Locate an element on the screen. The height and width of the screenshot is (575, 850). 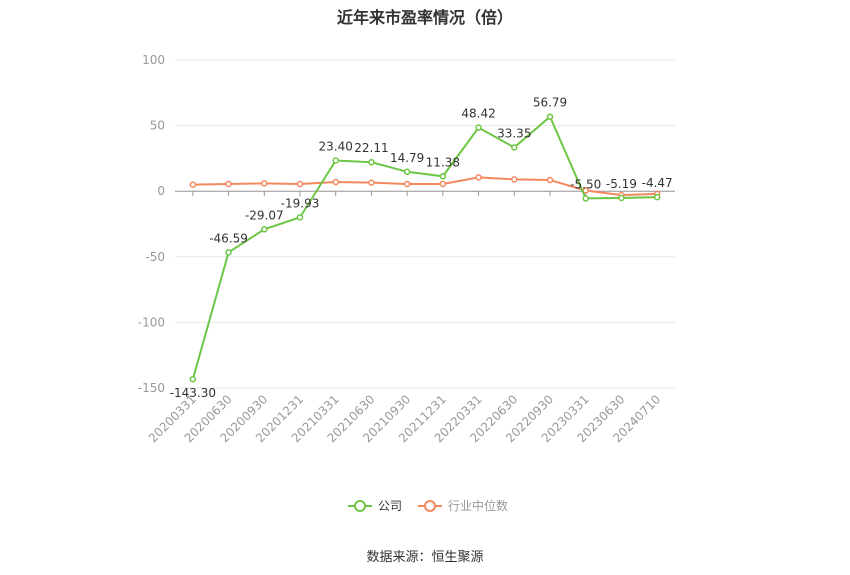
legend-label: 行业中位数 is located at coordinates (478, 505).